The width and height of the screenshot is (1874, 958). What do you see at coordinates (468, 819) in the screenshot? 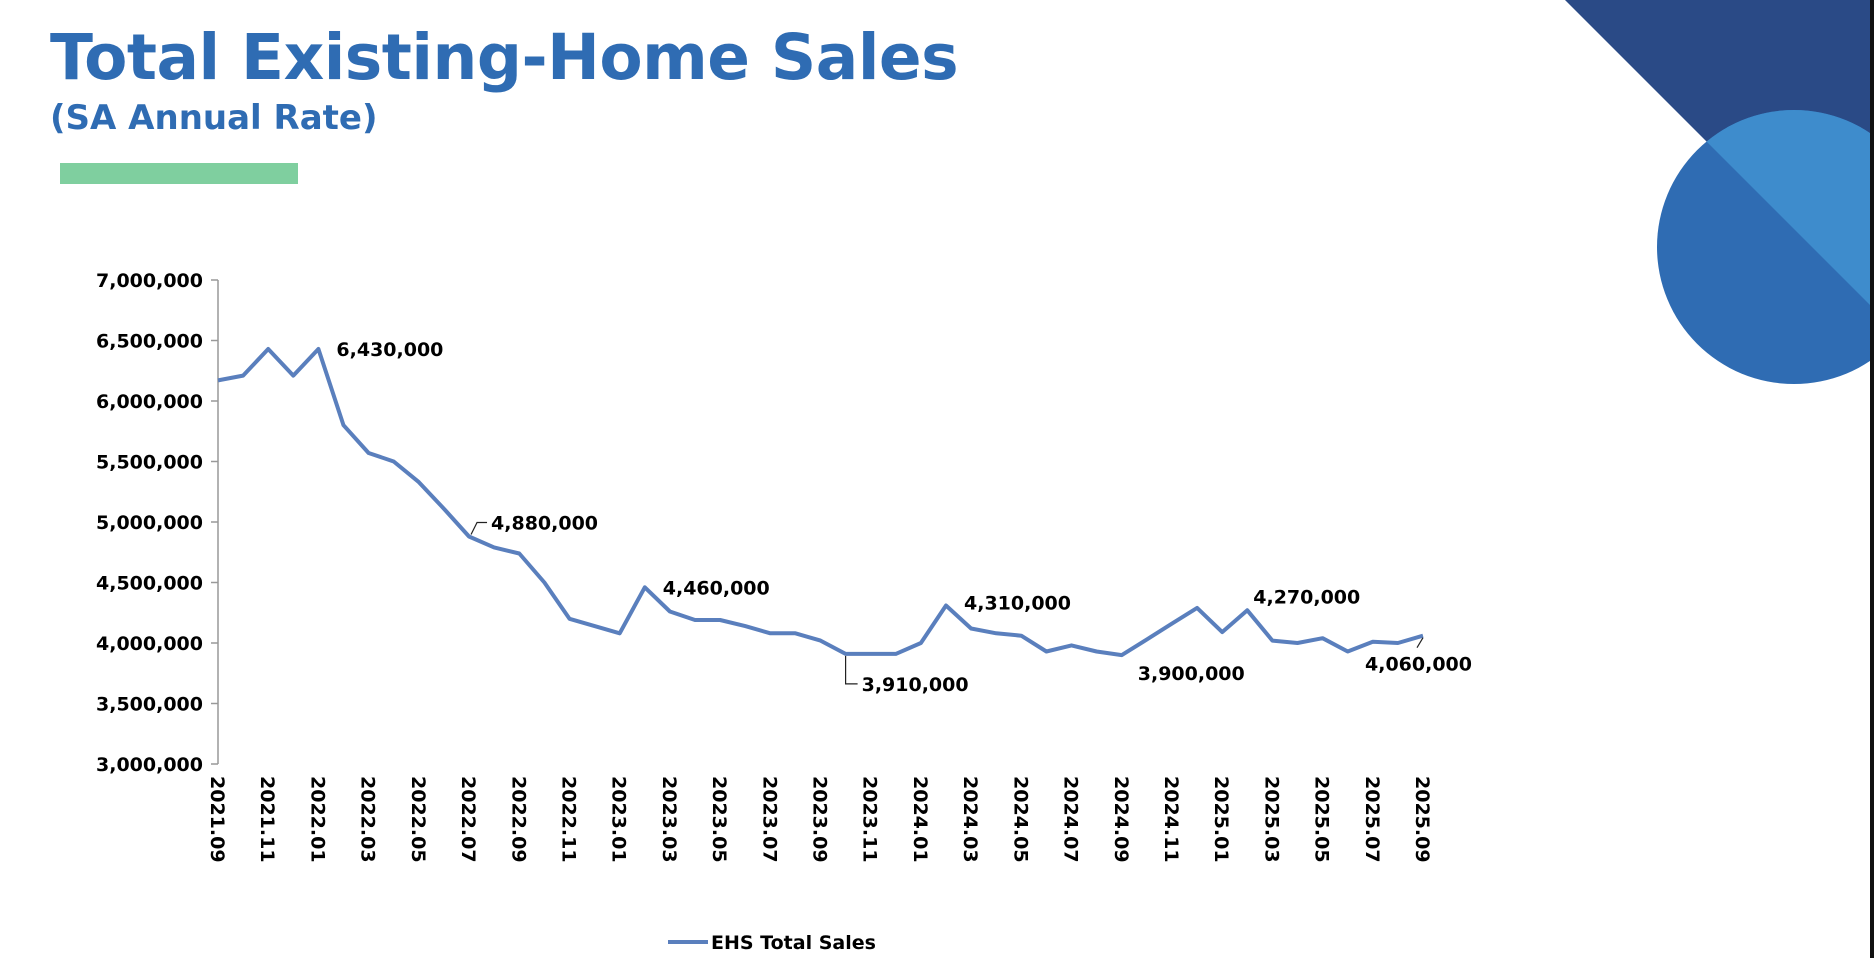
I see `x-tick-label: 2022.07` at bounding box center [468, 819].